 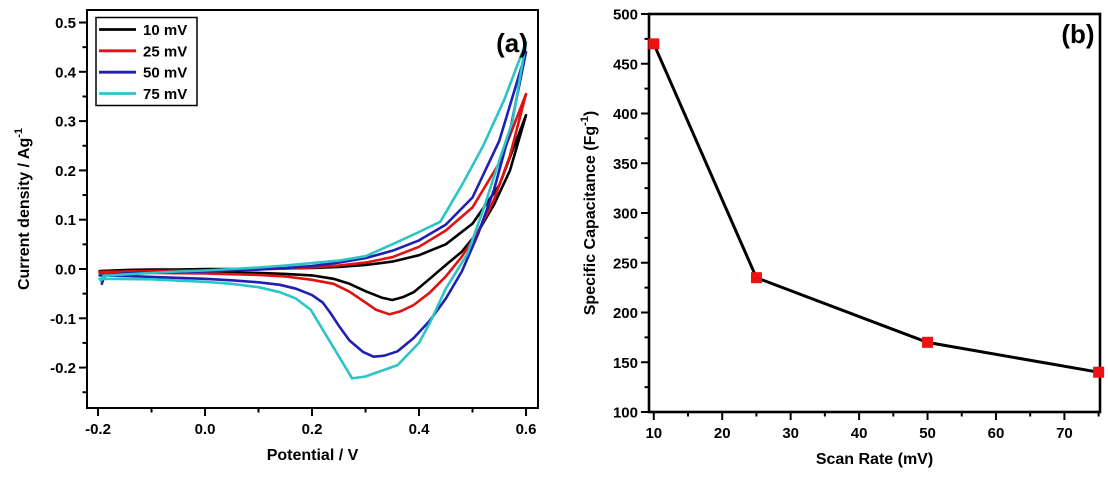 I want to click on y-axis-tick-label: 100, so click(x=625, y=413).